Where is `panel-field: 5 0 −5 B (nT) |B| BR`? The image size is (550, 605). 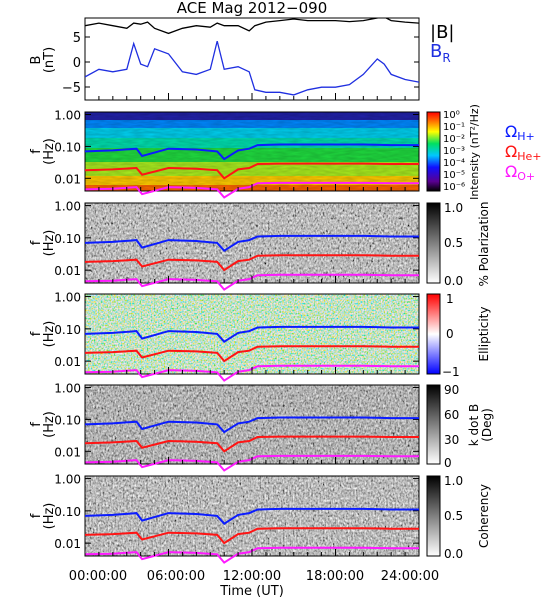 panel-field: 5 0 −5 B (nT) |B| BR is located at coordinates (241, 59).